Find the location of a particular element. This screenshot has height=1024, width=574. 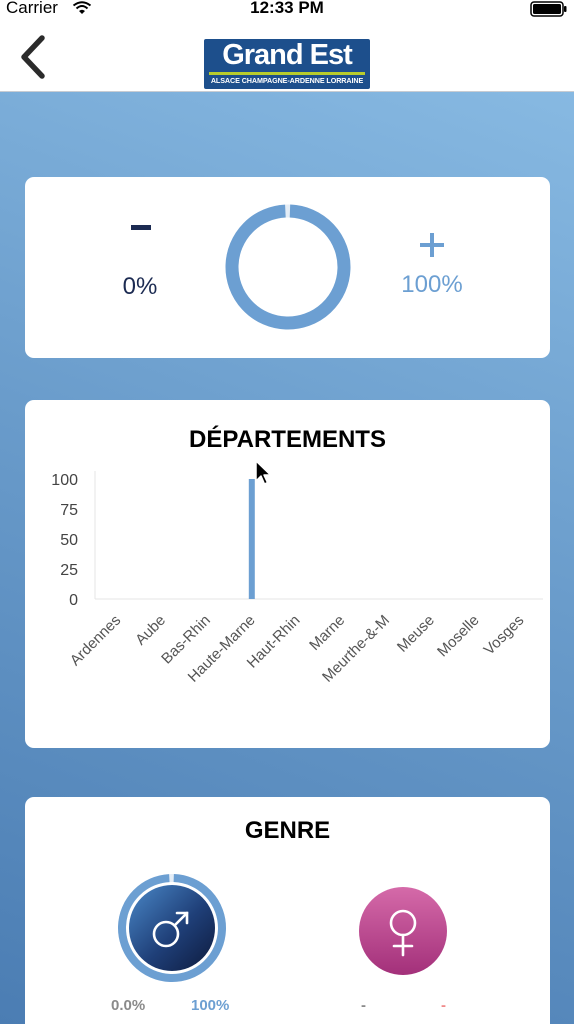

wifi-icon is located at coordinates (82, 7).